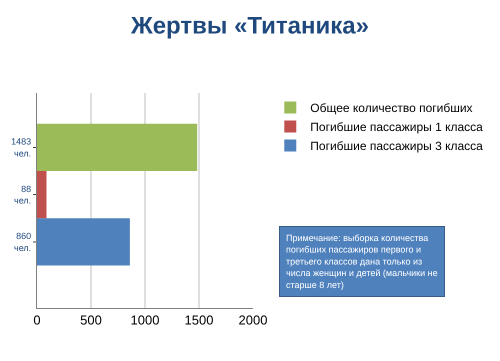  I want to click on y-tick-label: 88 чел., so click(23, 195).